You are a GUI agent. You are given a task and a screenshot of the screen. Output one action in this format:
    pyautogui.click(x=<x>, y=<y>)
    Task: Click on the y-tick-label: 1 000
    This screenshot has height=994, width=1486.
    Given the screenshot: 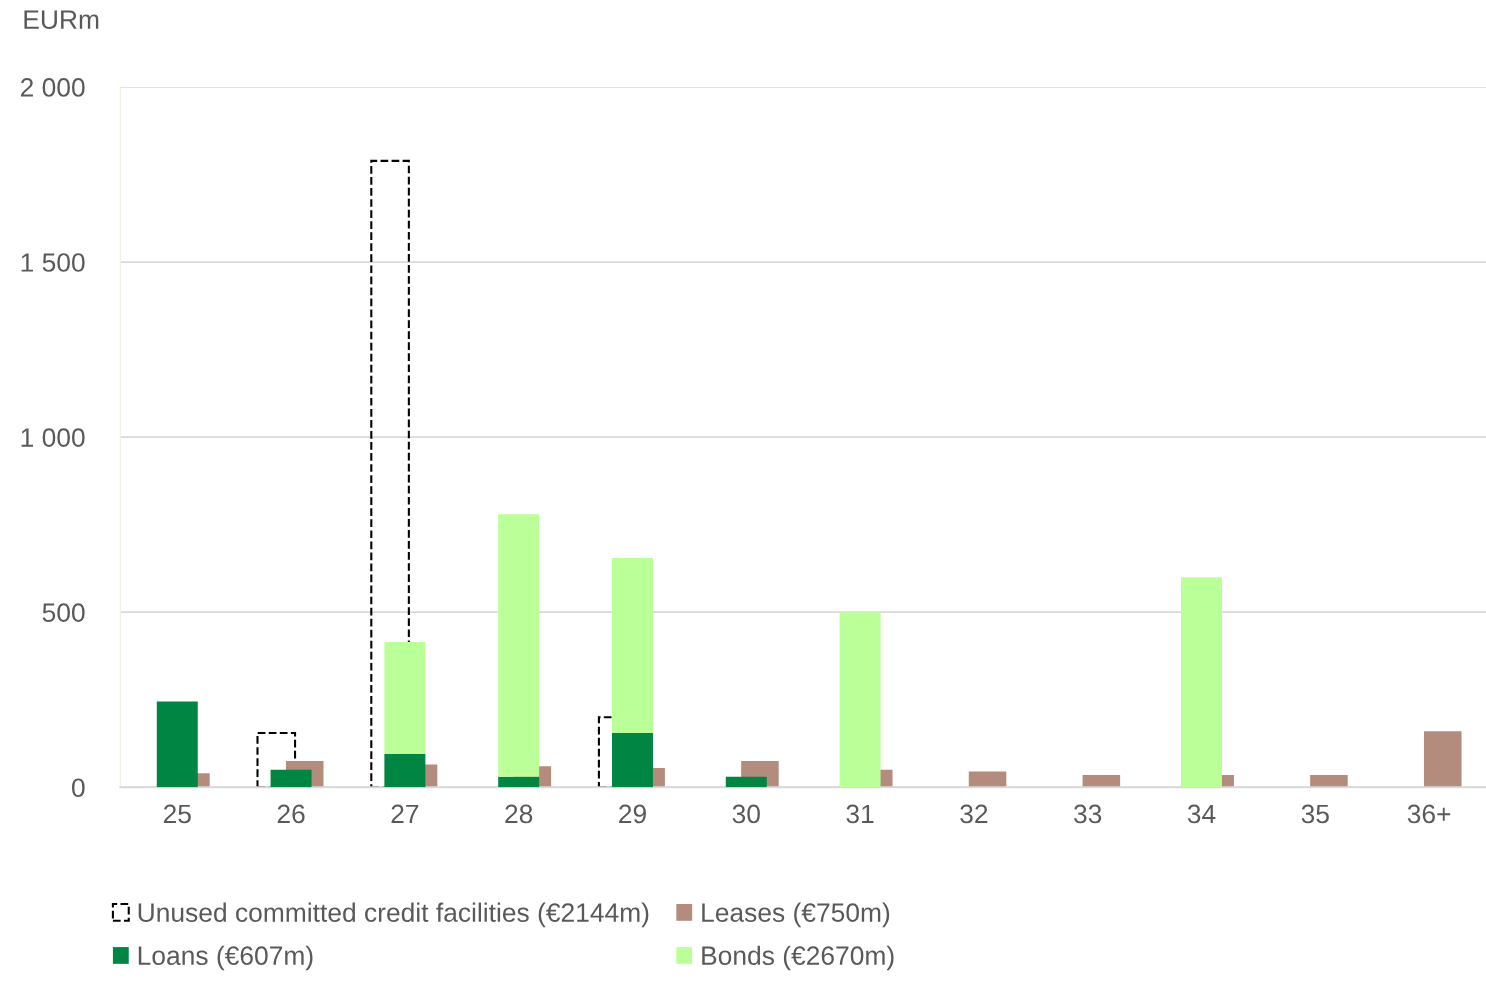 What is the action you would take?
    pyautogui.click(x=53, y=437)
    